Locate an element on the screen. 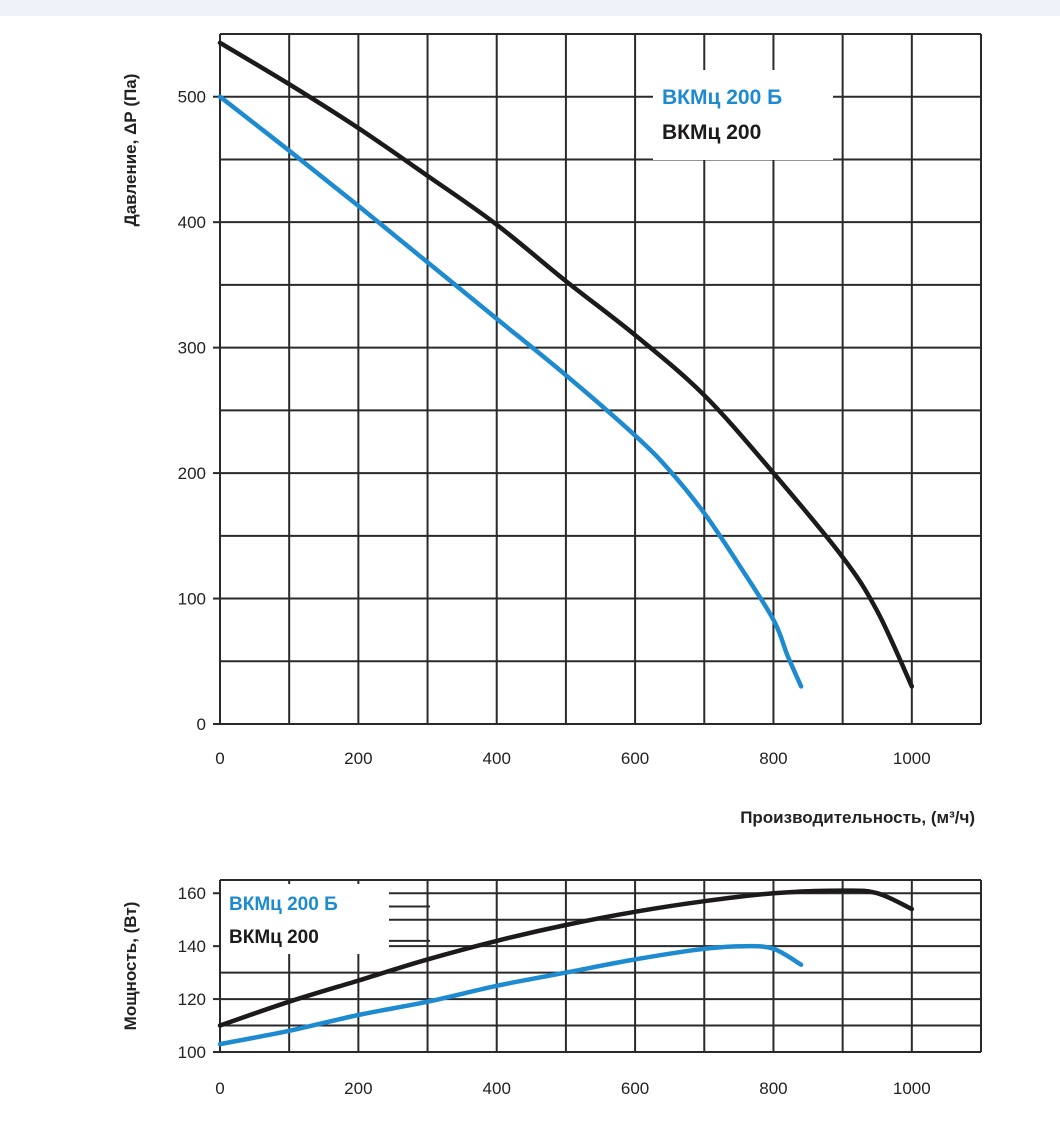 The height and width of the screenshot is (1124, 1060). pressure-y-tick-label: 100 is located at coordinates (192, 599).